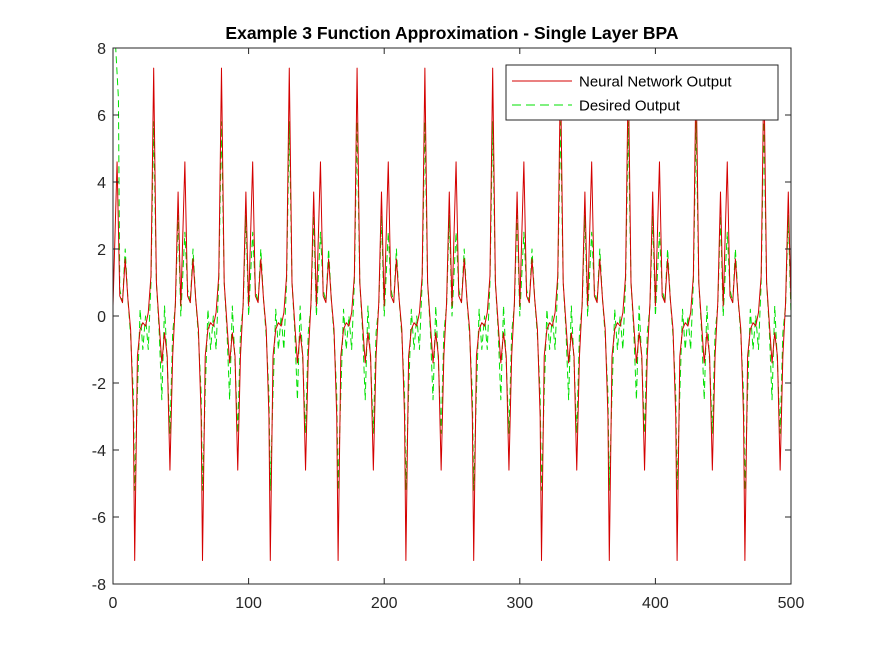  Describe the element at coordinates (101, 183) in the screenshot. I see `y-tick-label: 4` at that location.